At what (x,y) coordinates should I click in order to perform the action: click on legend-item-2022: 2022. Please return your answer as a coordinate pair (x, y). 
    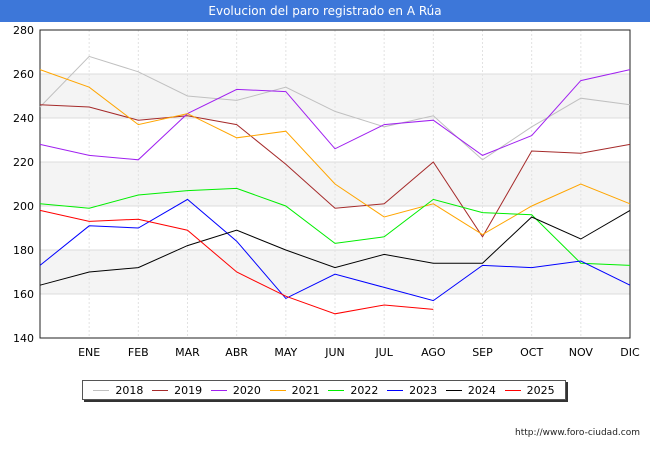
    Looking at the image, I should click on (353, 390).